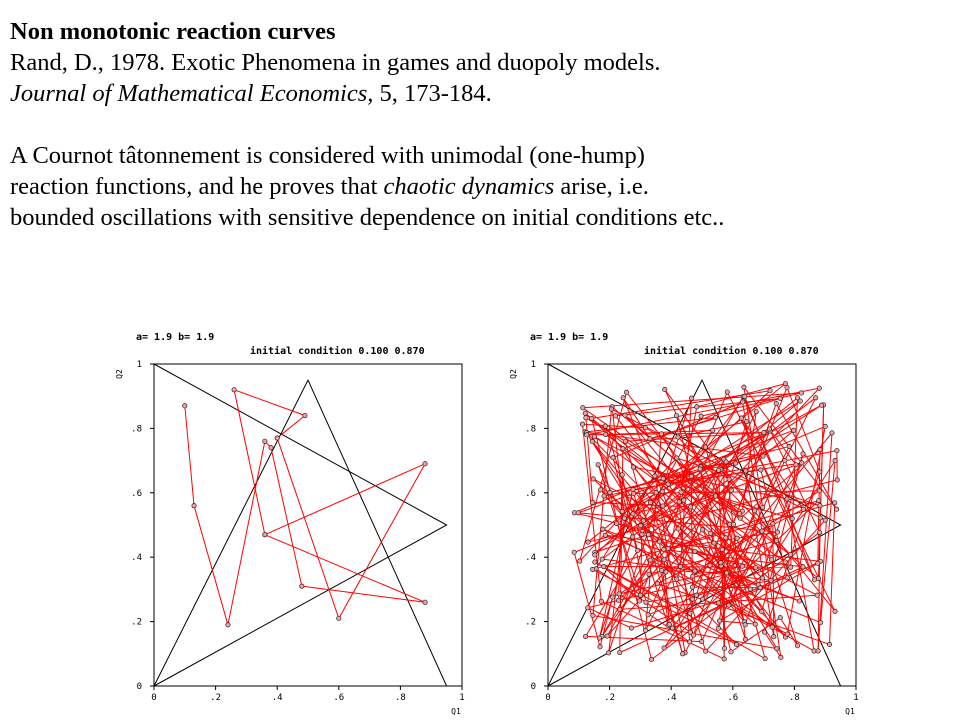  I want to click on x-tick-label: 0, so click(547, 698).